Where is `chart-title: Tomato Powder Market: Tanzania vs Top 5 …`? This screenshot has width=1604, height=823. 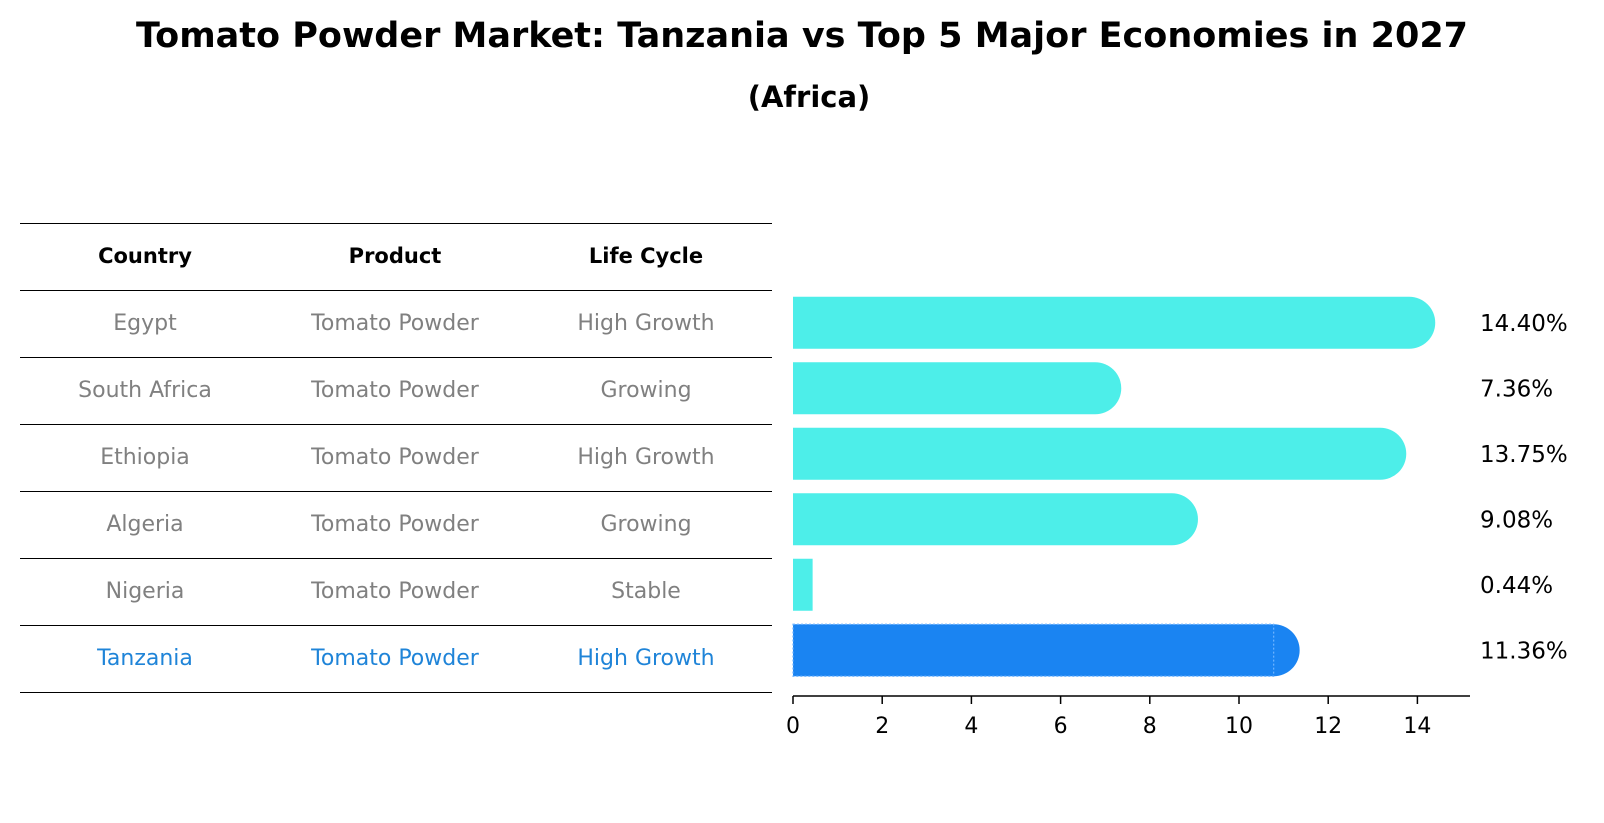 chart-title: Tomato Powder Market: Tanzania vs Top 5 … is located at coordinates (802, 36).